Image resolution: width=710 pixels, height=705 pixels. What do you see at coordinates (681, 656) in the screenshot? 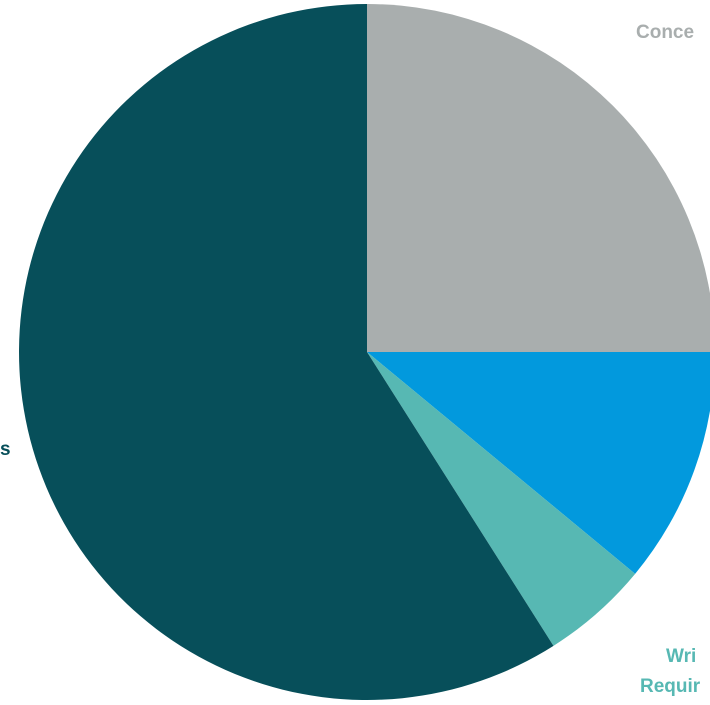
I see `slice-label-wri-line1: Wri` at bounding box center [681, 656].